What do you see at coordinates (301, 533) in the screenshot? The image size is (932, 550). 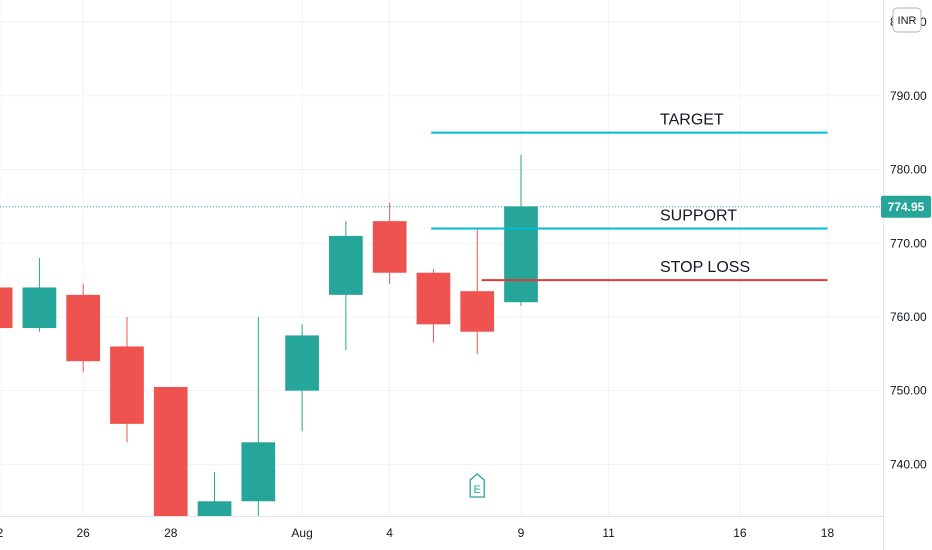 I see `time-tick-label: Aug` at bounding box center [301, 533].